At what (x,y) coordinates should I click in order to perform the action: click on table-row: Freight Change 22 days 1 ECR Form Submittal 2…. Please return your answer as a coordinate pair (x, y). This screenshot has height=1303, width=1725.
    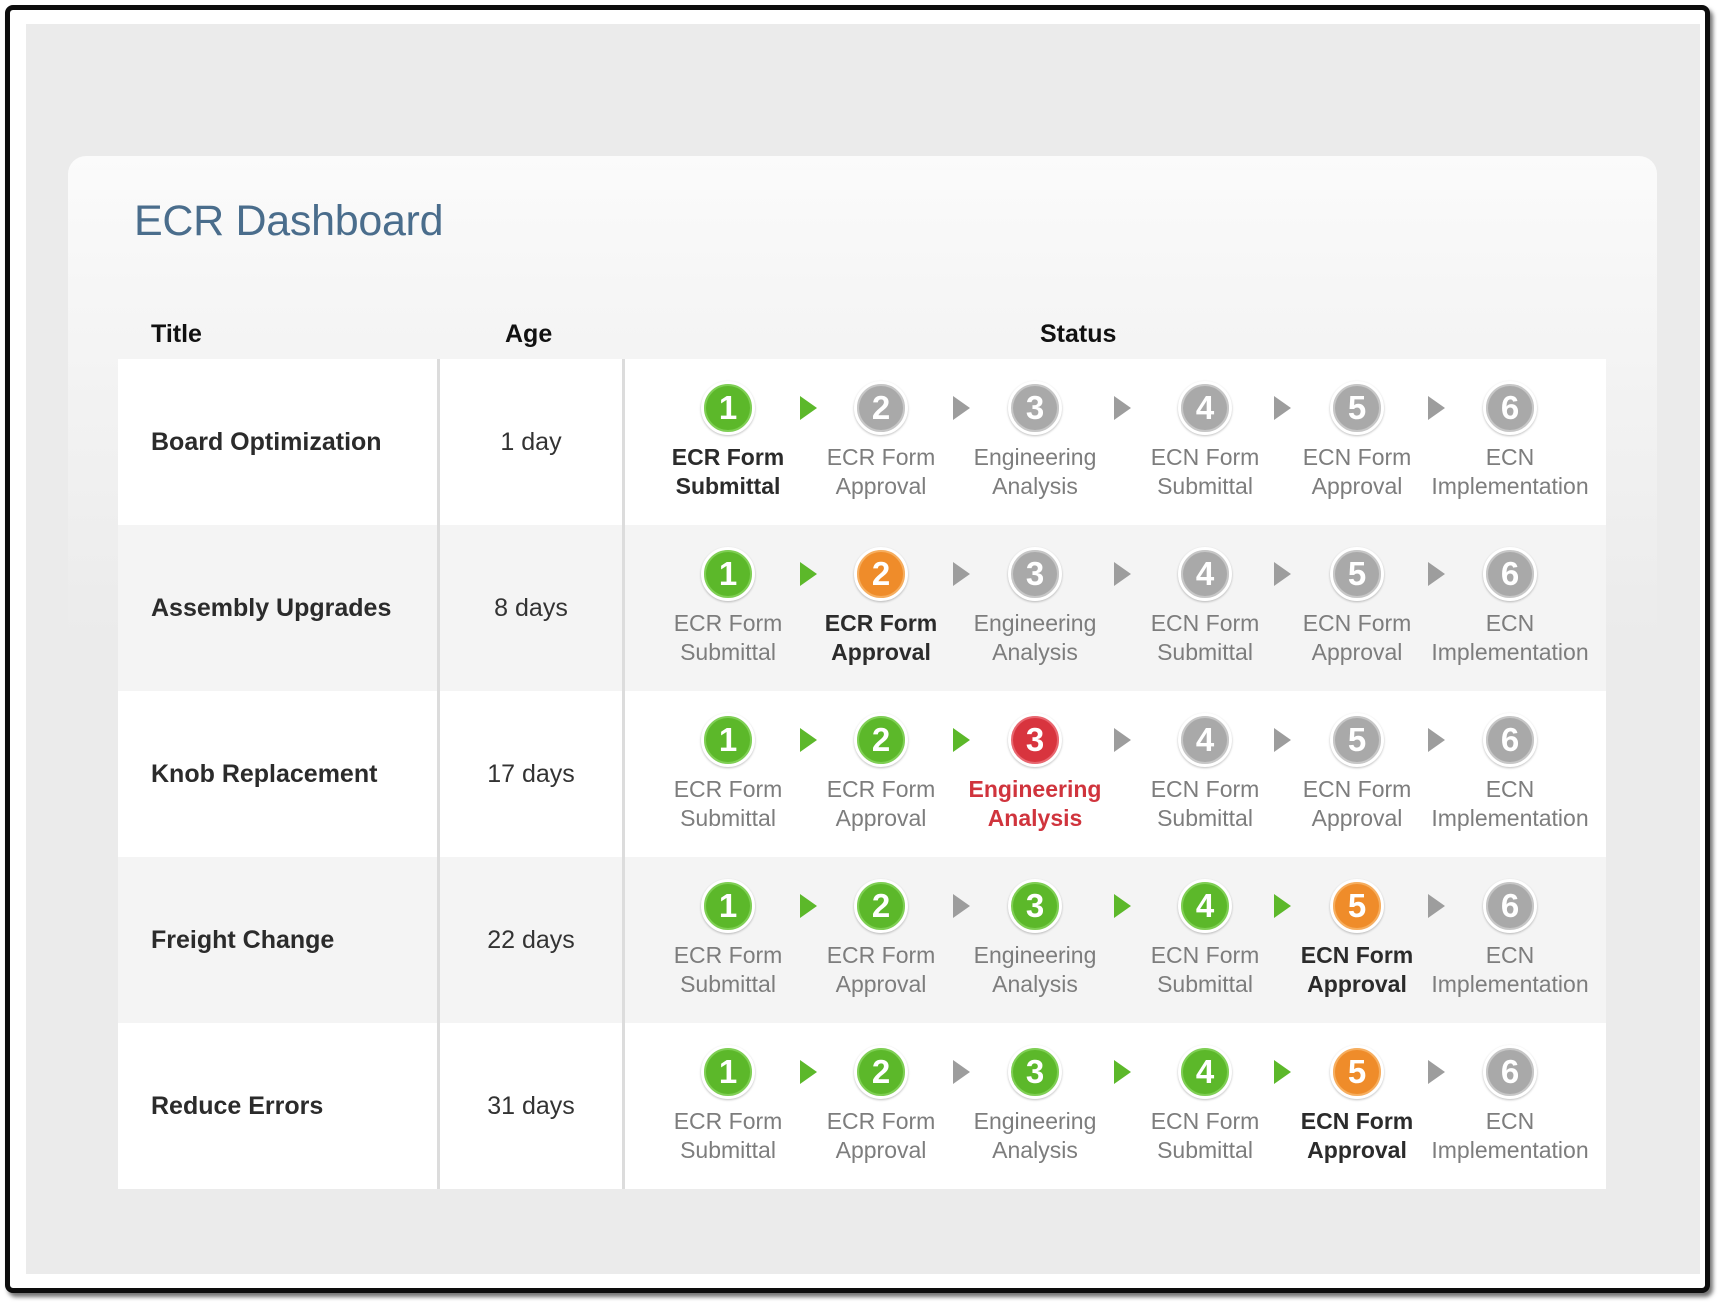
    Looking at the image, I should click on (862, 940).